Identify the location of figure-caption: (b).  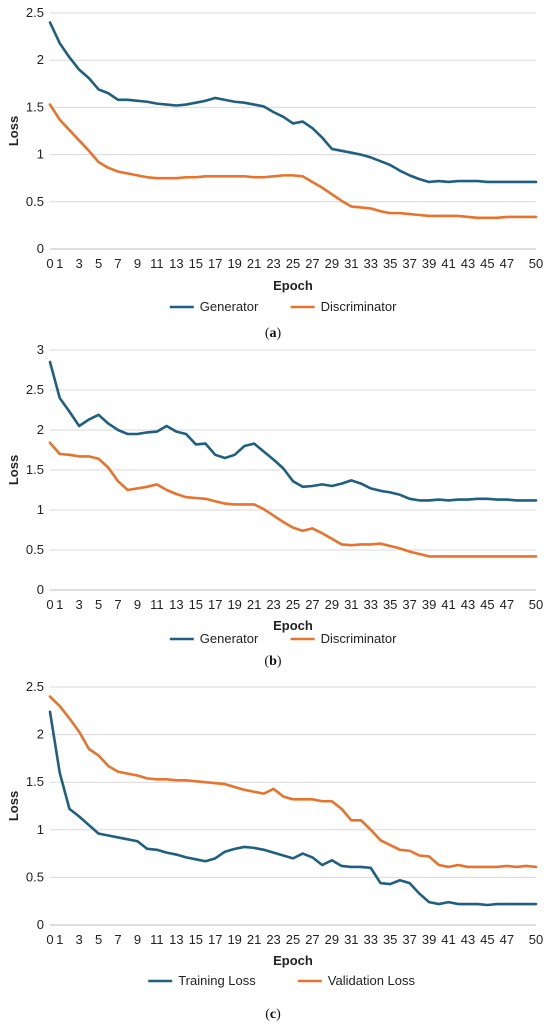
(272, 661).